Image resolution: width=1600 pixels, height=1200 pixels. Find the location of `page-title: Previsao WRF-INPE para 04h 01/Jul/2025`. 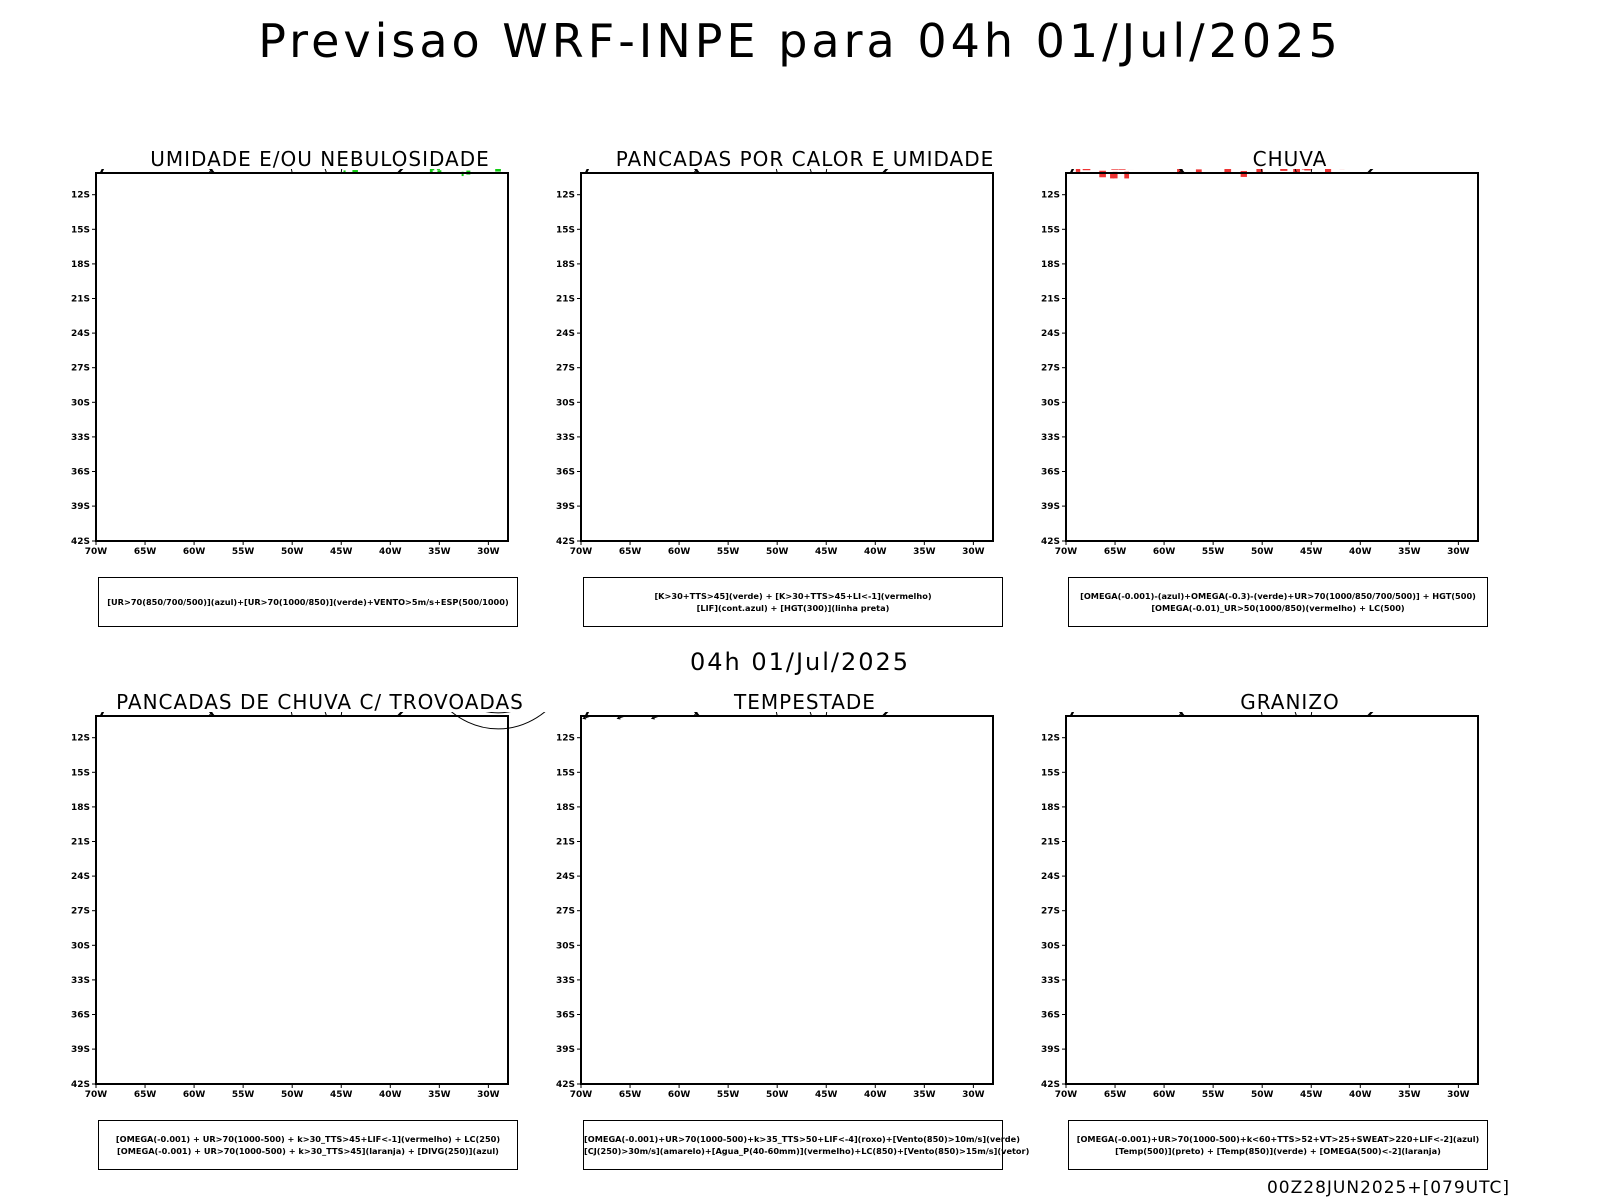

page-title: Previsao WRF-INPE para 04h 01/Jul/2025 is located at coordinates (800, 41).